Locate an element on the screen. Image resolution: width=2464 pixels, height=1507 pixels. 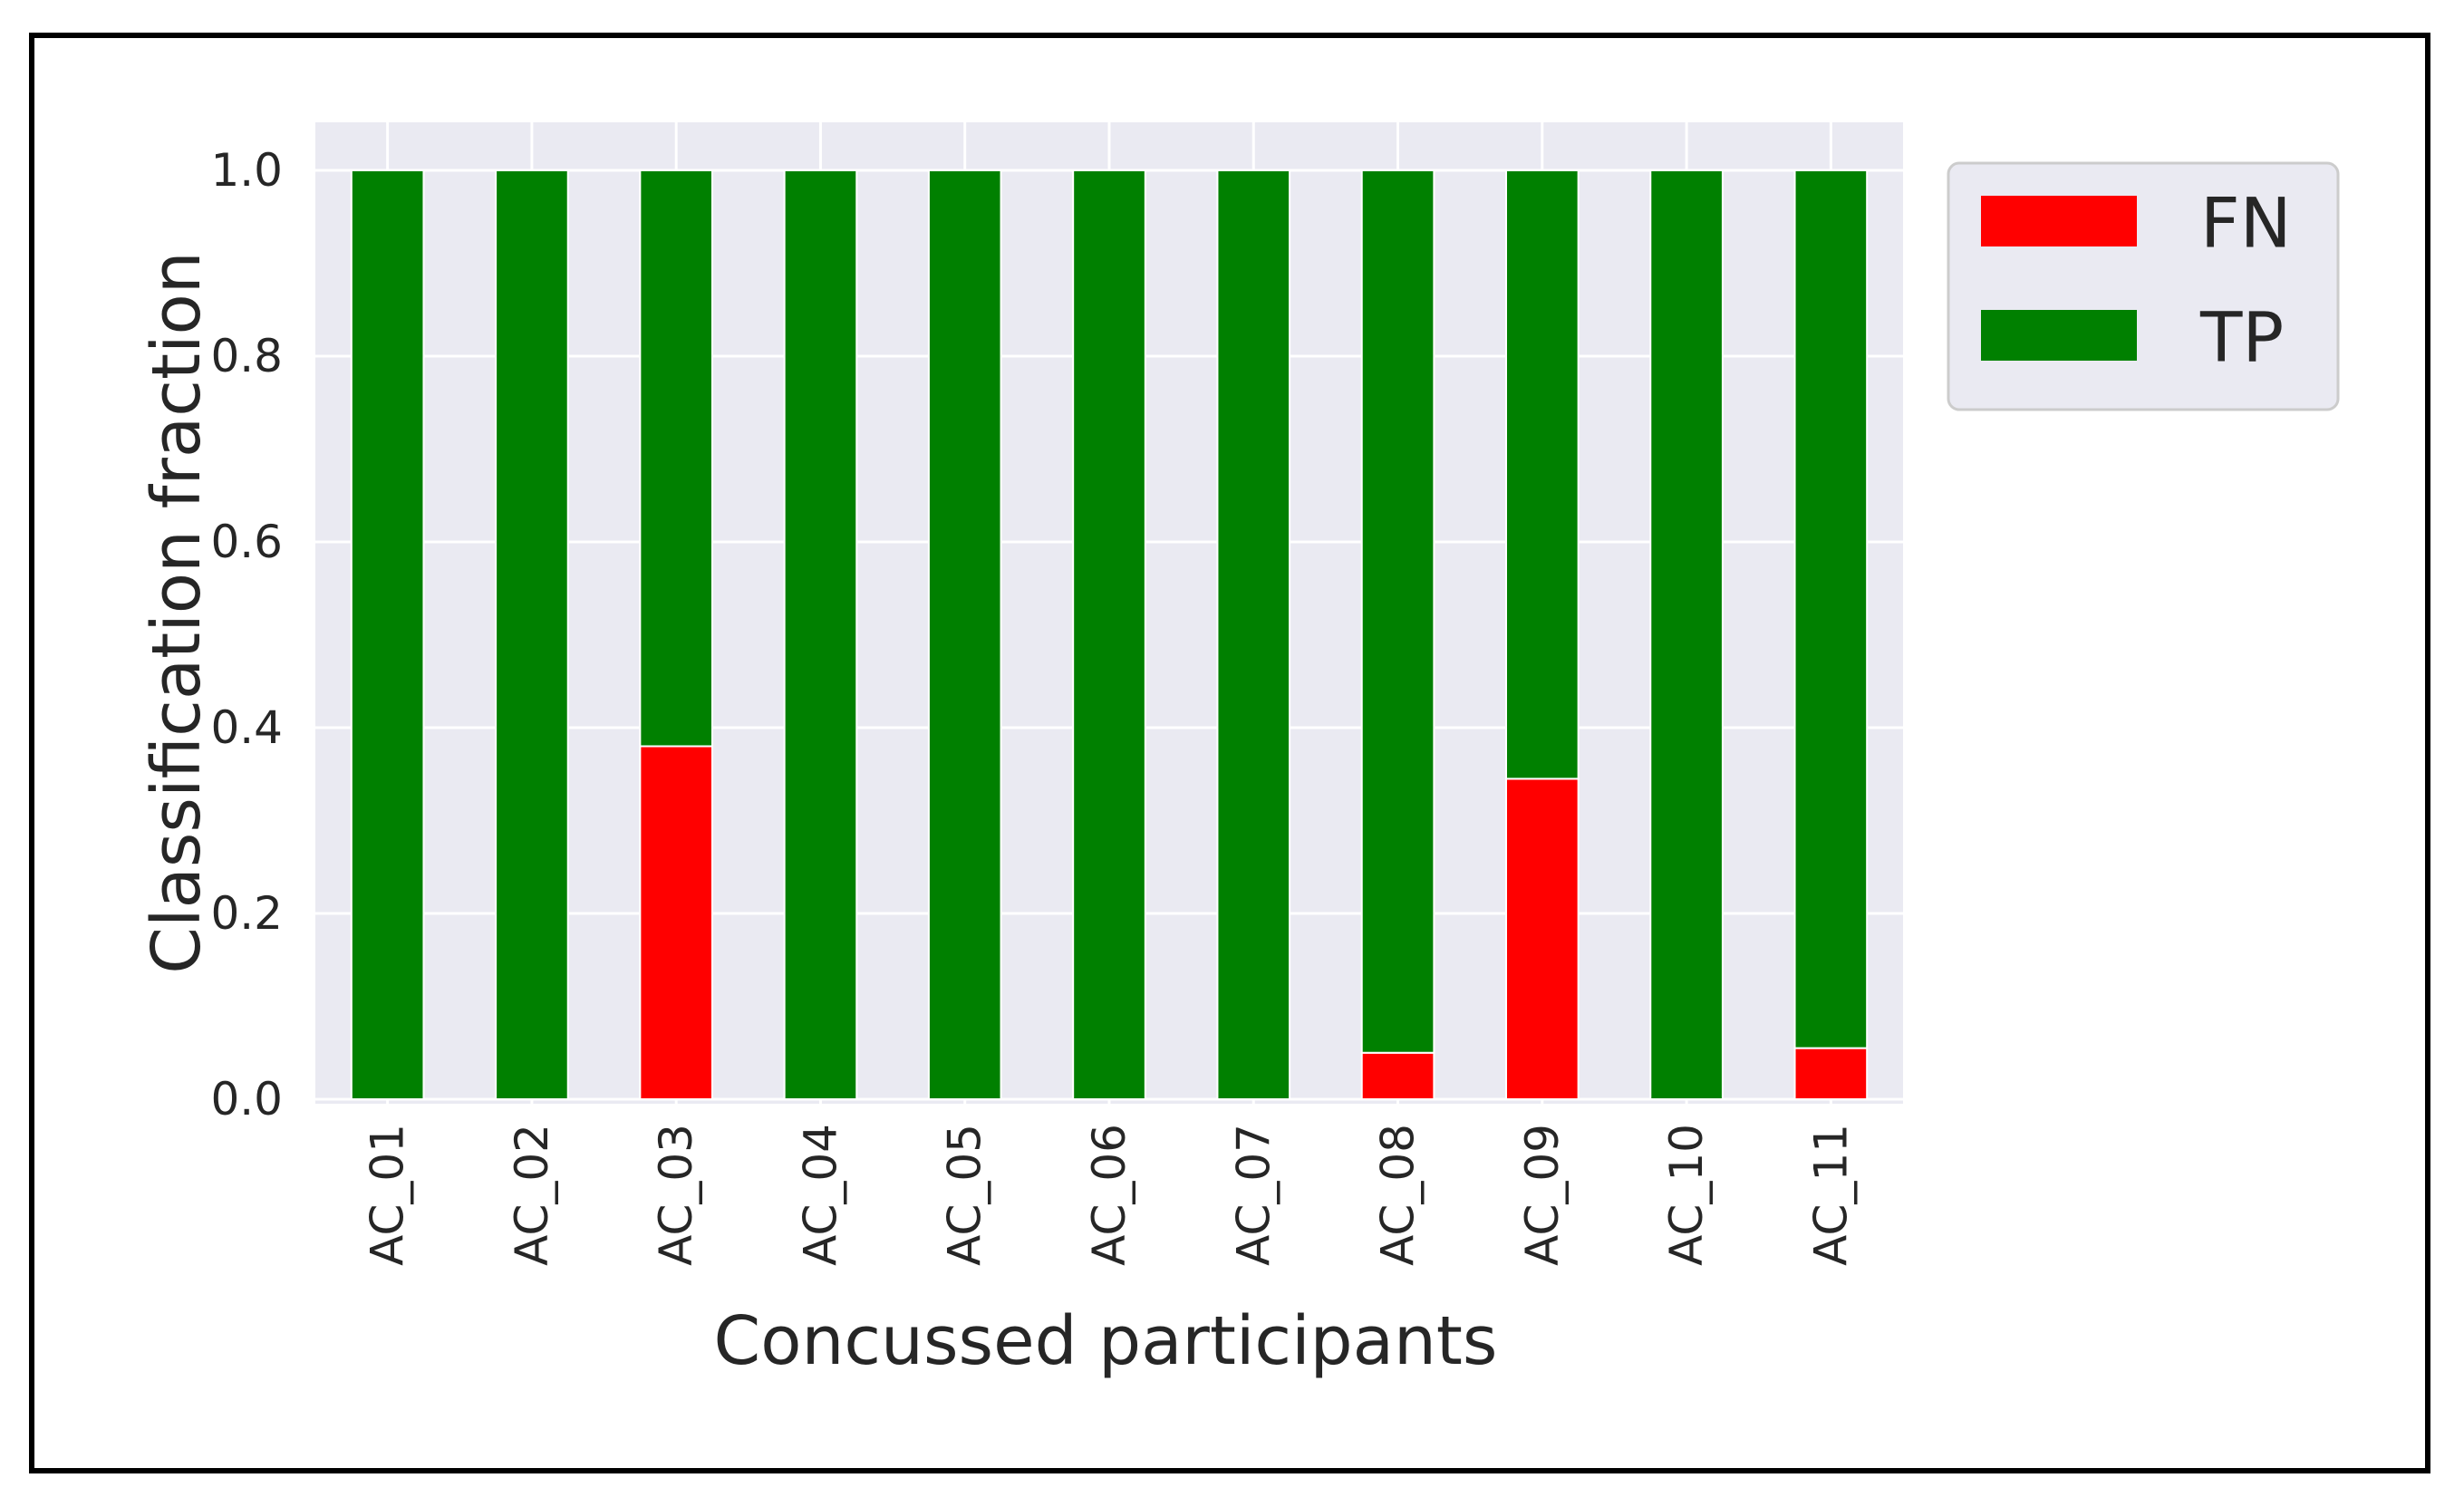
legend-swatch-fn is located at coordinates (2059, 221).